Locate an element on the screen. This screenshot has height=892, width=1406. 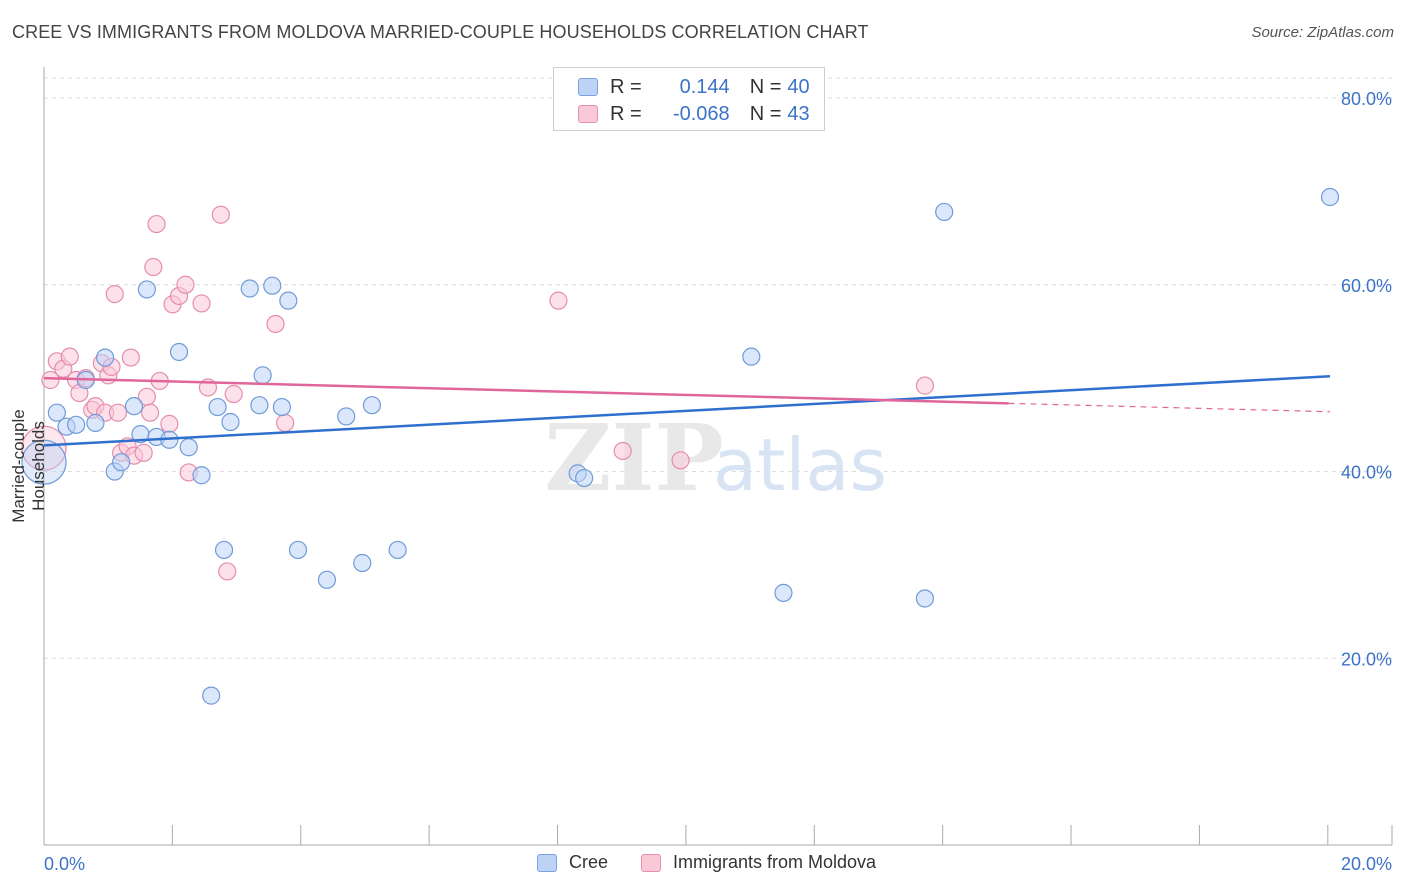
moldova-r-value: -0.068 is located at coordinates (701, 113).